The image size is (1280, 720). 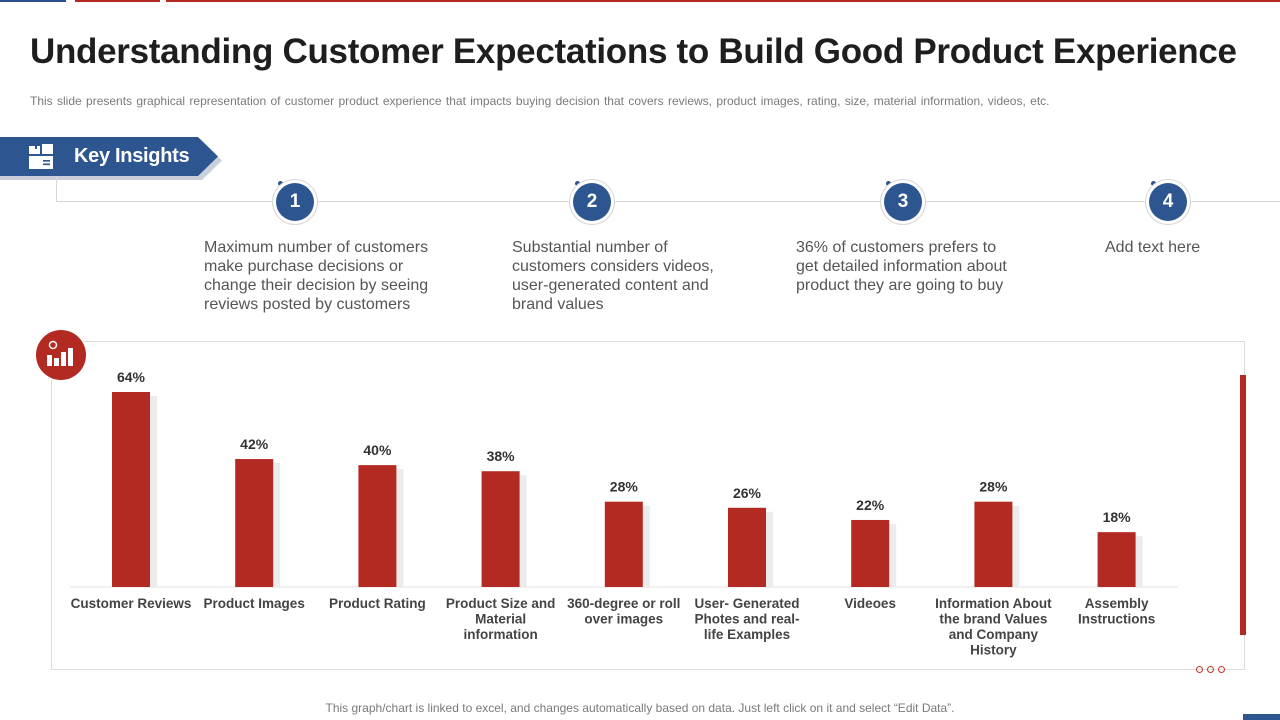 I want to click on step-4-text: Add text here, so click(x=1152, y=247).